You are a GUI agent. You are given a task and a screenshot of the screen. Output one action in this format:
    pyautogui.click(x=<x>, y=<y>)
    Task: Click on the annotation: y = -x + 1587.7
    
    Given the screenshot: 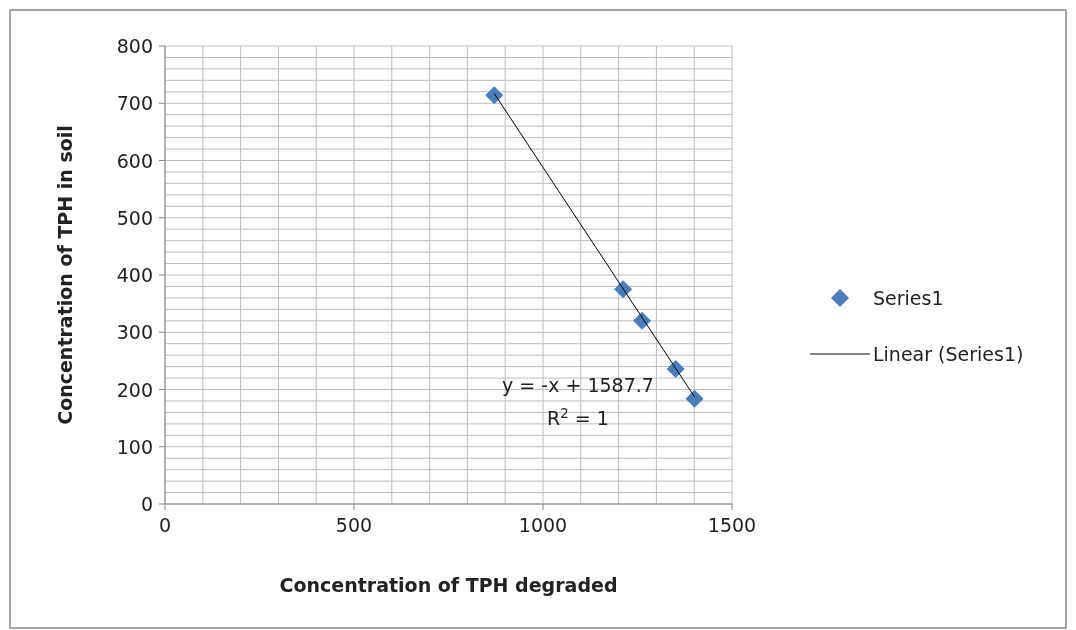 What is the action you would take?
    pyautogui.click(x=578, y=385)
    